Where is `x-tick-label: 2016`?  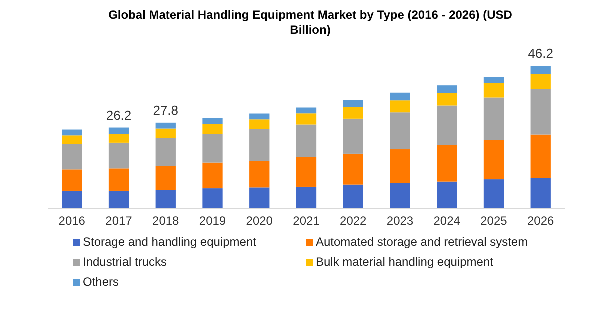 x-tick-label: 2016 is located at coordinates (72, 221).